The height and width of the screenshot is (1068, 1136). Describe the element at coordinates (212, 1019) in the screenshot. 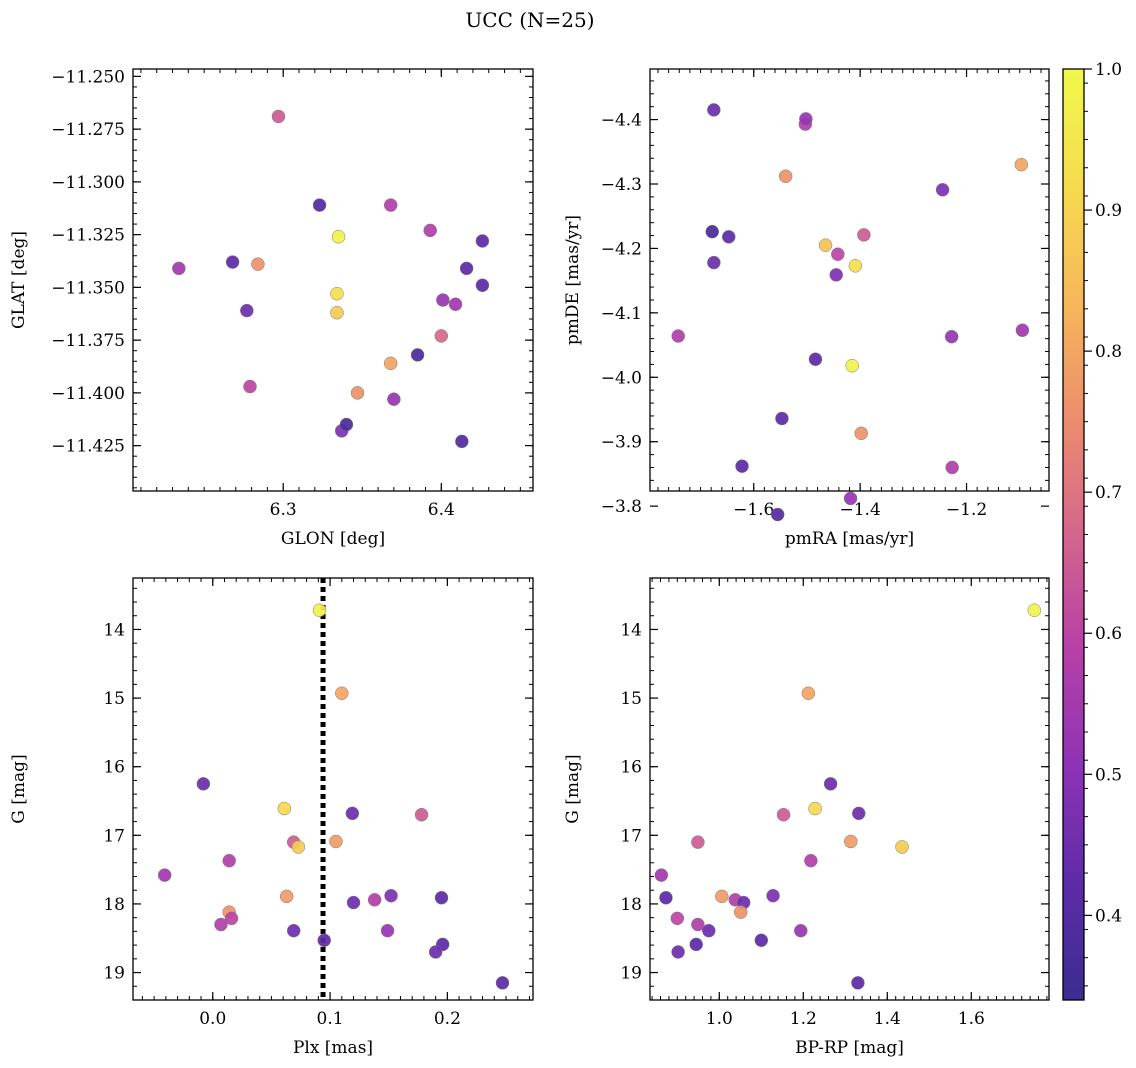

I see `x-tick-label: 0.0` at that location.